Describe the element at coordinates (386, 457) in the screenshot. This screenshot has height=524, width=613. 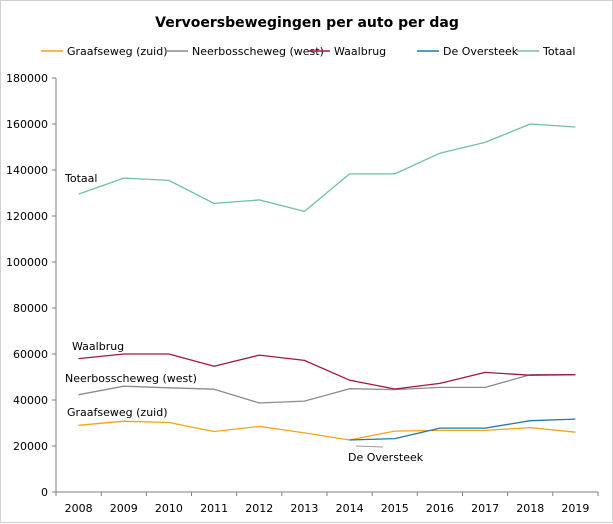
I see `annotation-de-oversteek: De Oversteek` at that location.